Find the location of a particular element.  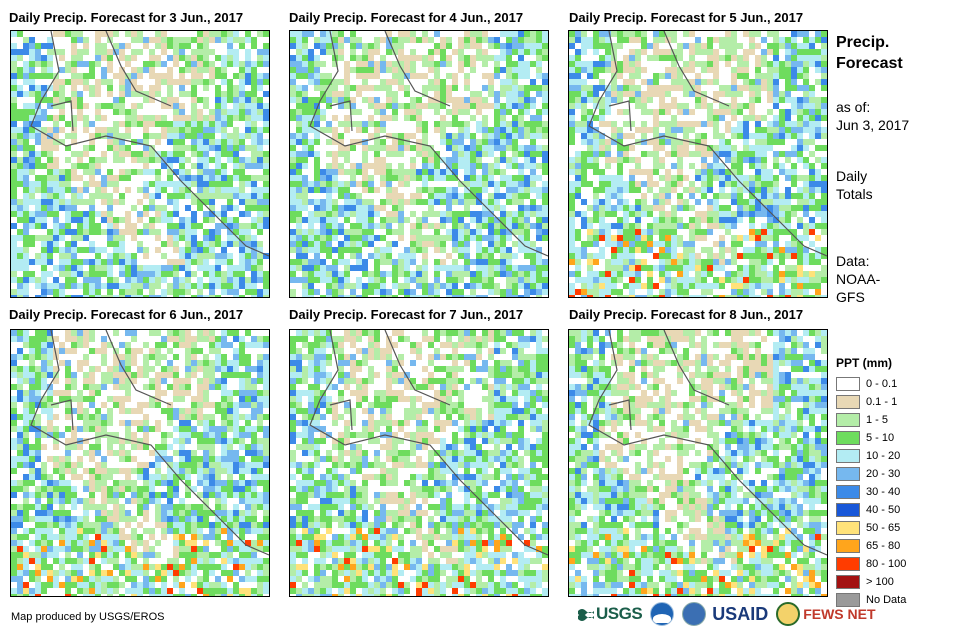

precip-map-jun3 is located at coordinates (140, 164).